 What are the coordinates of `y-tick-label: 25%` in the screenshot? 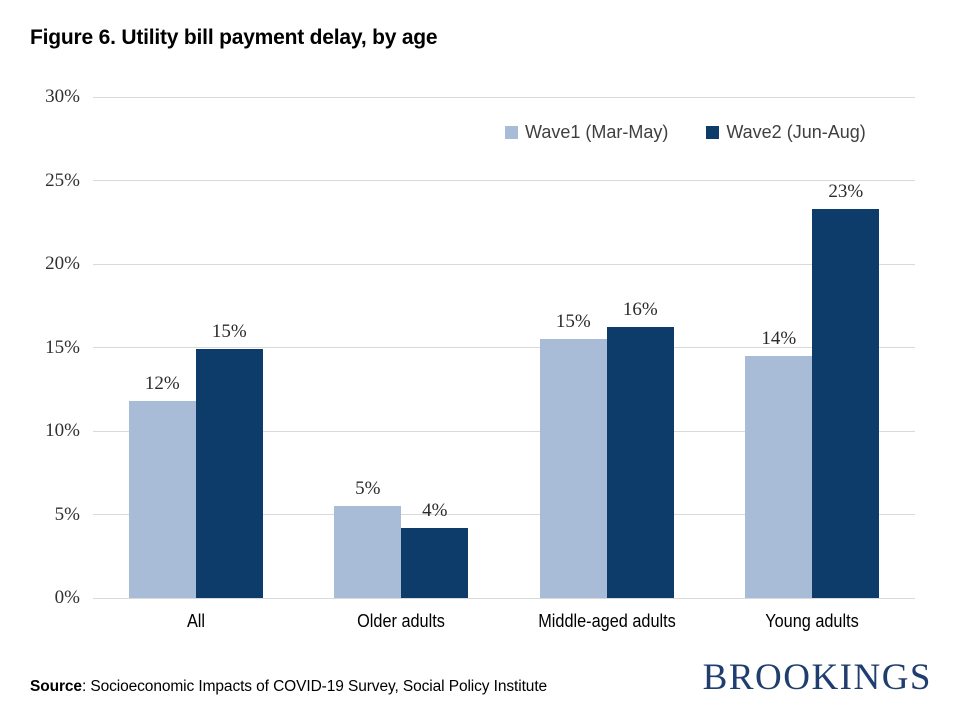 It's located at (62, 180).